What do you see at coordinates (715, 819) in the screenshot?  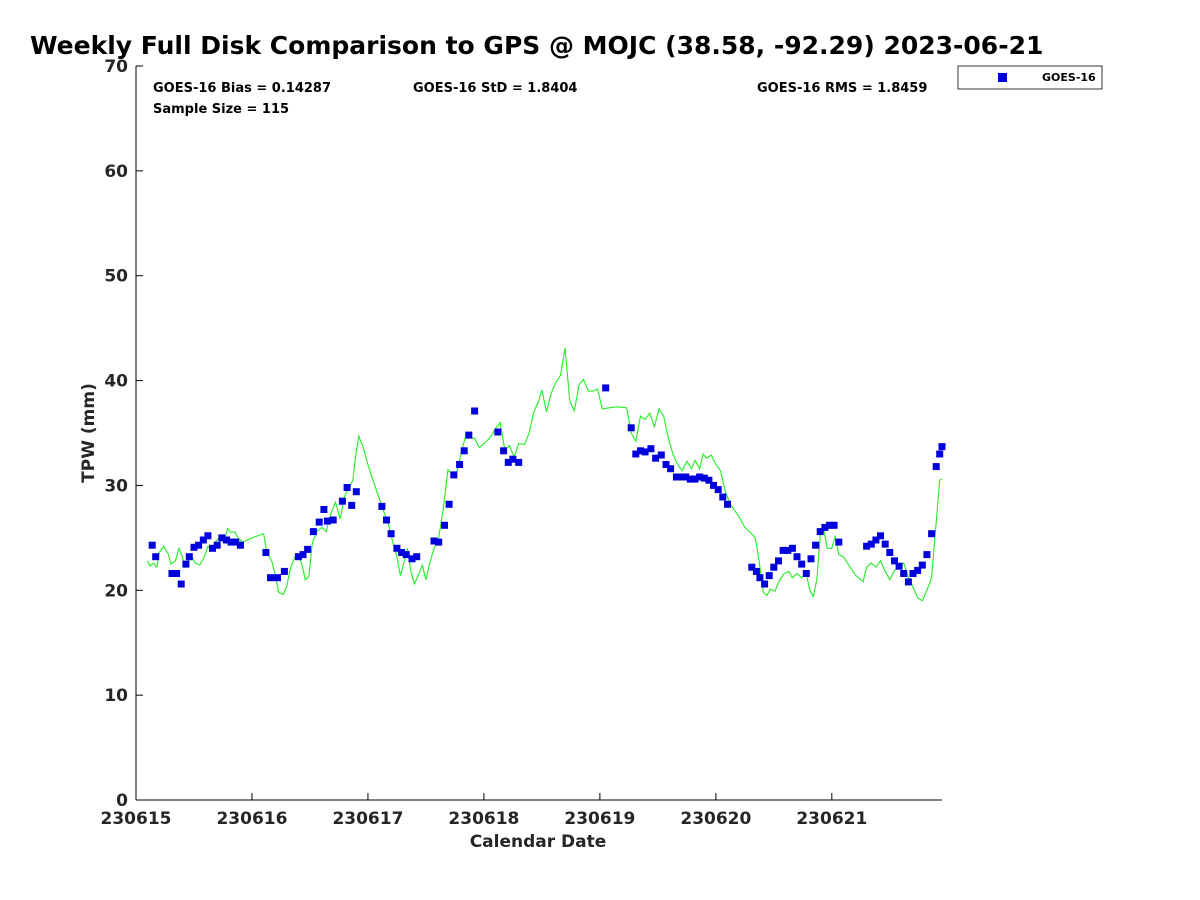 I see `x-tick-label: 230620` at bounding box center [715, 819].